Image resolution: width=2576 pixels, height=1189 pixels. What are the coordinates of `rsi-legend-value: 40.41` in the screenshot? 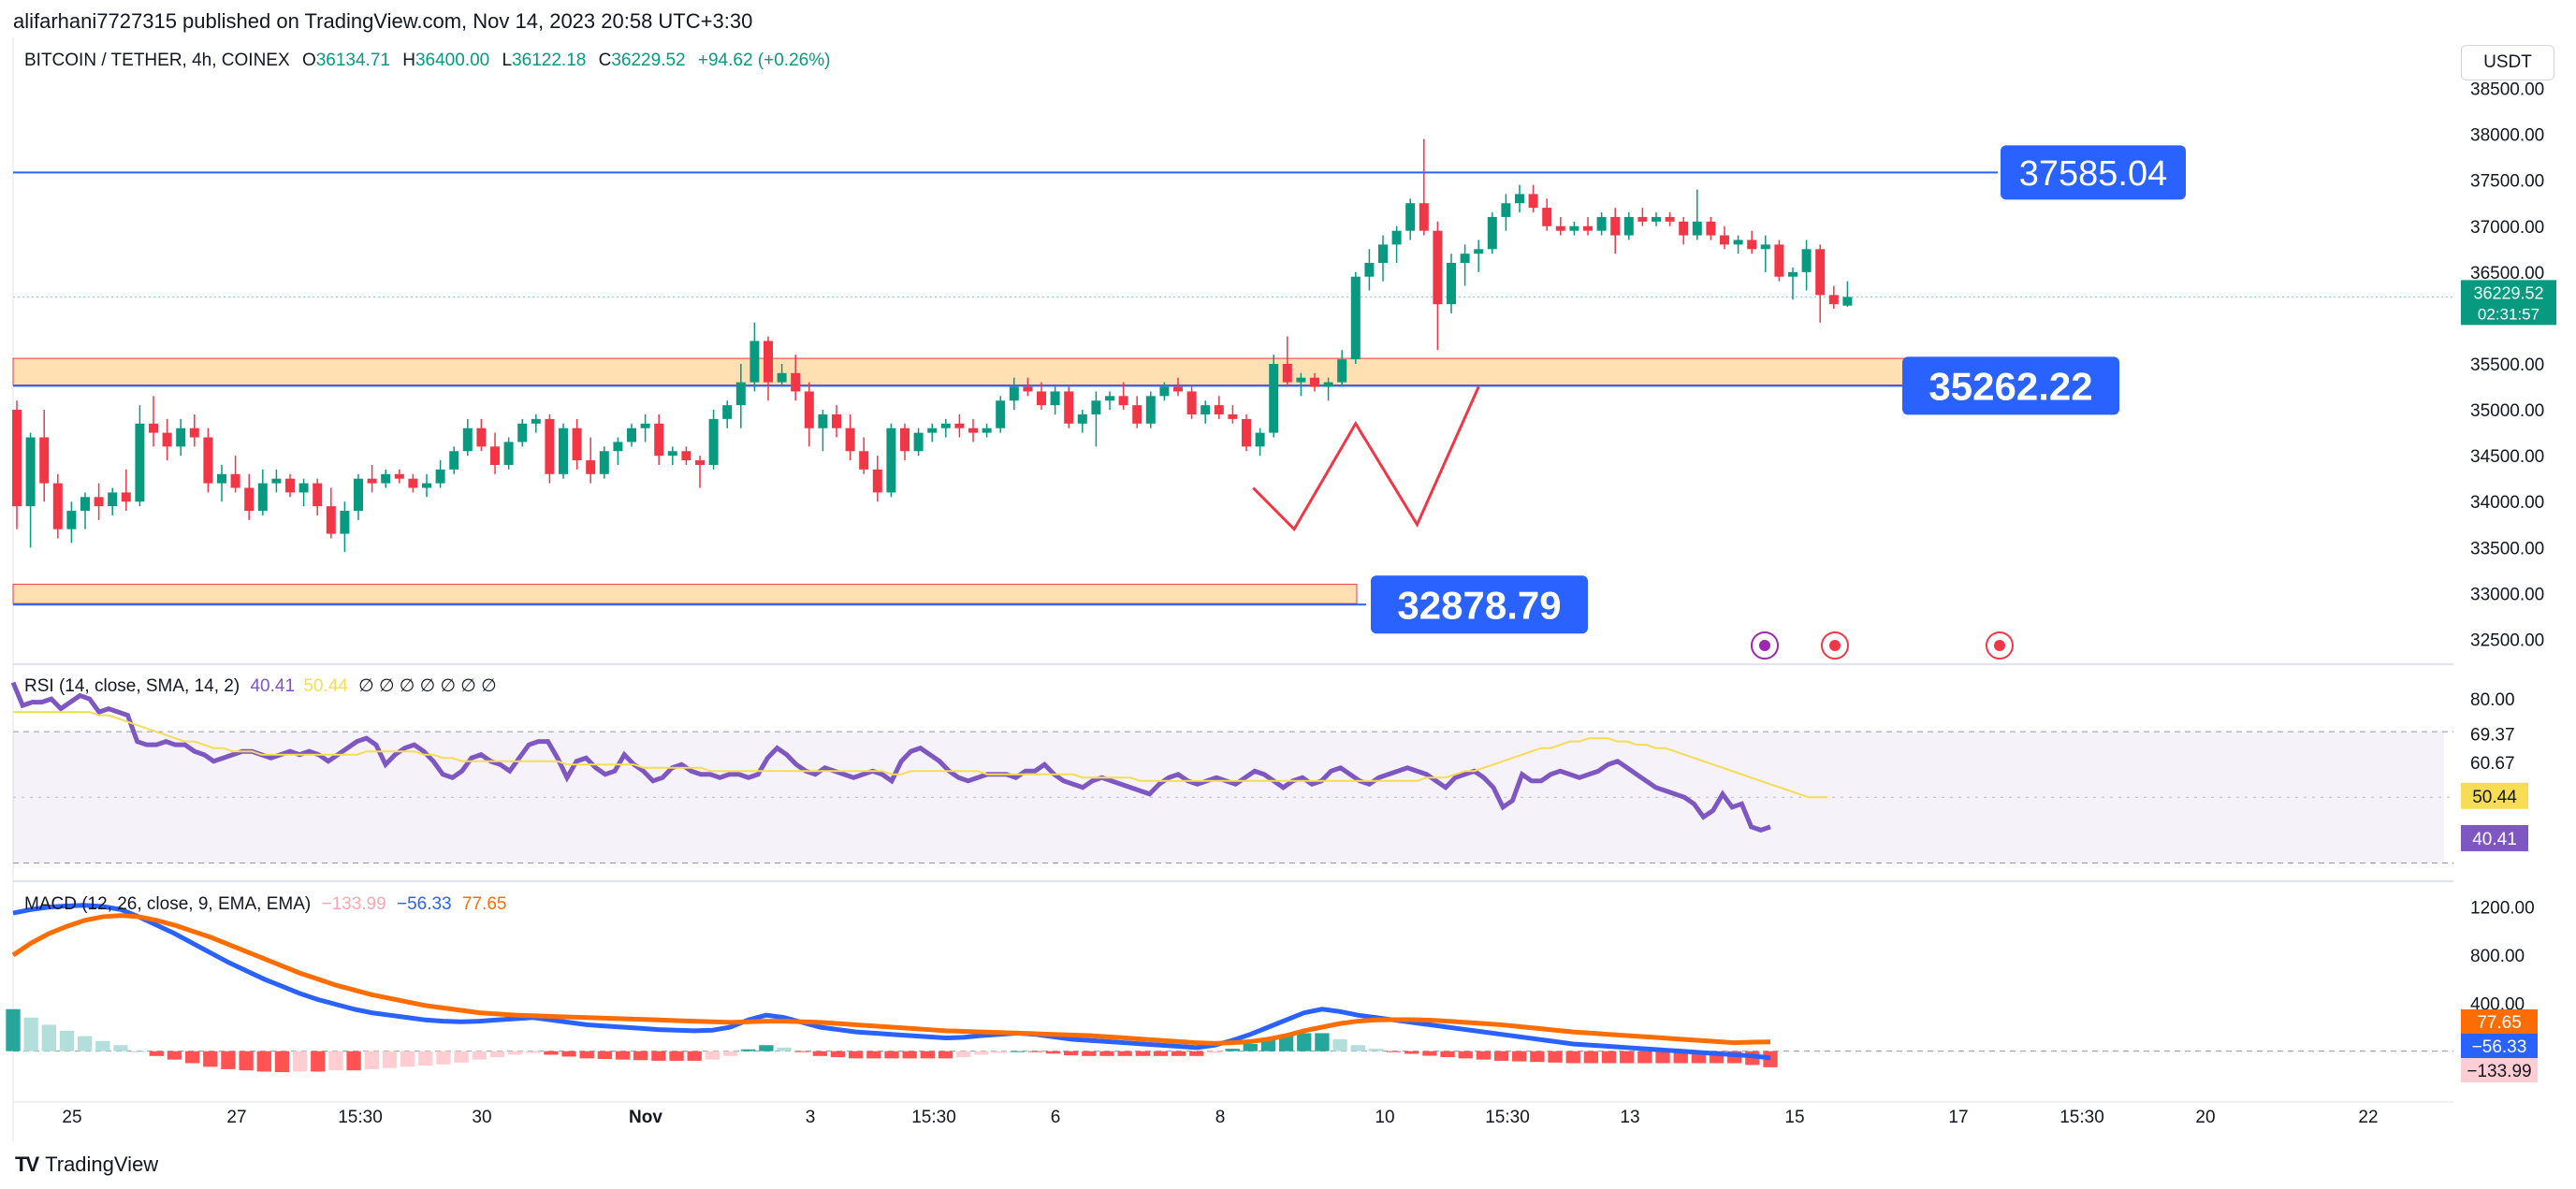 It's located at (273, 686).